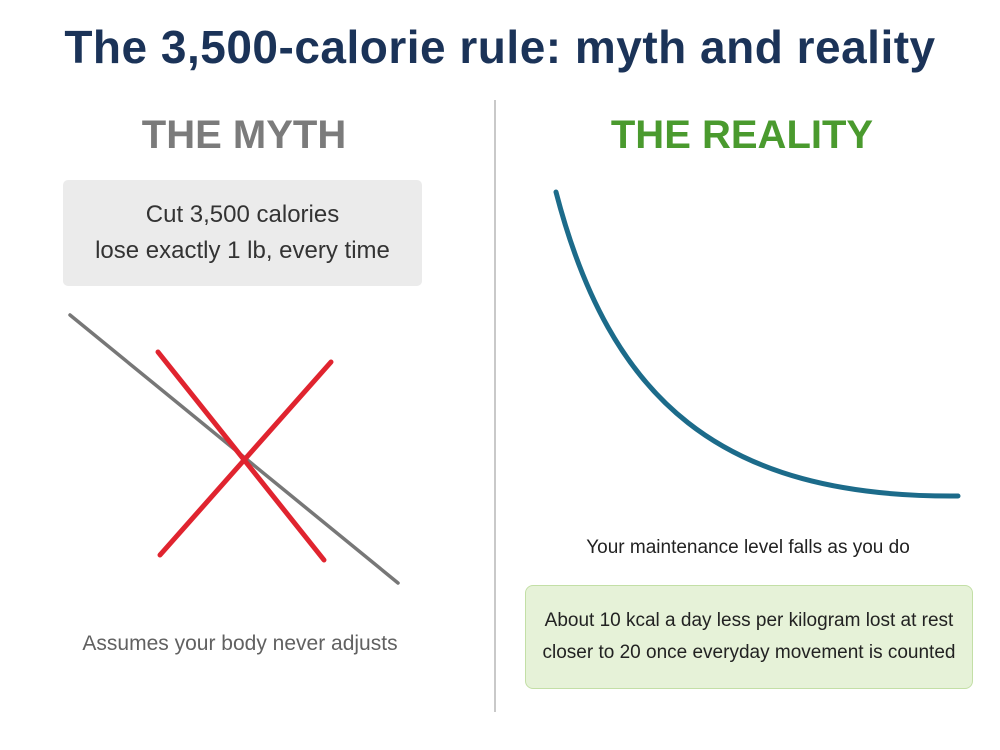 The image size is (1000, 750). I want to click on myth-heading: THE MYTH, so click(244, 135).